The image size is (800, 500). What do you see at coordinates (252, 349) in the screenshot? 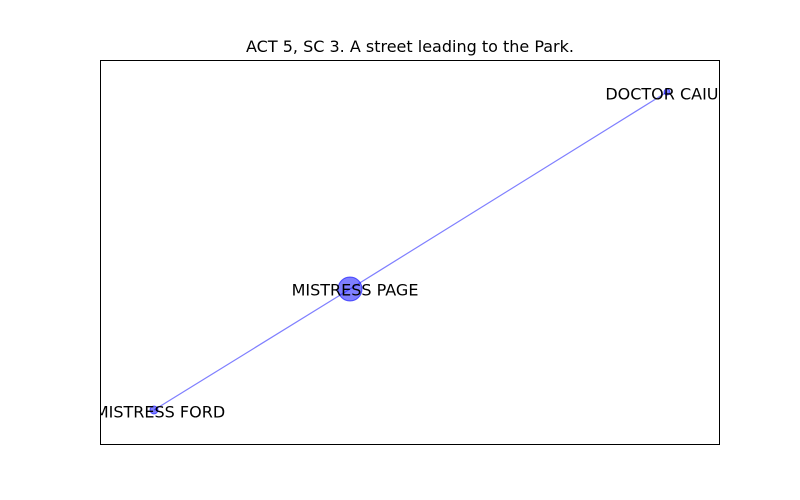
I see `edge-mistress_ford-mistress_page` at bounding box center [252, 349].